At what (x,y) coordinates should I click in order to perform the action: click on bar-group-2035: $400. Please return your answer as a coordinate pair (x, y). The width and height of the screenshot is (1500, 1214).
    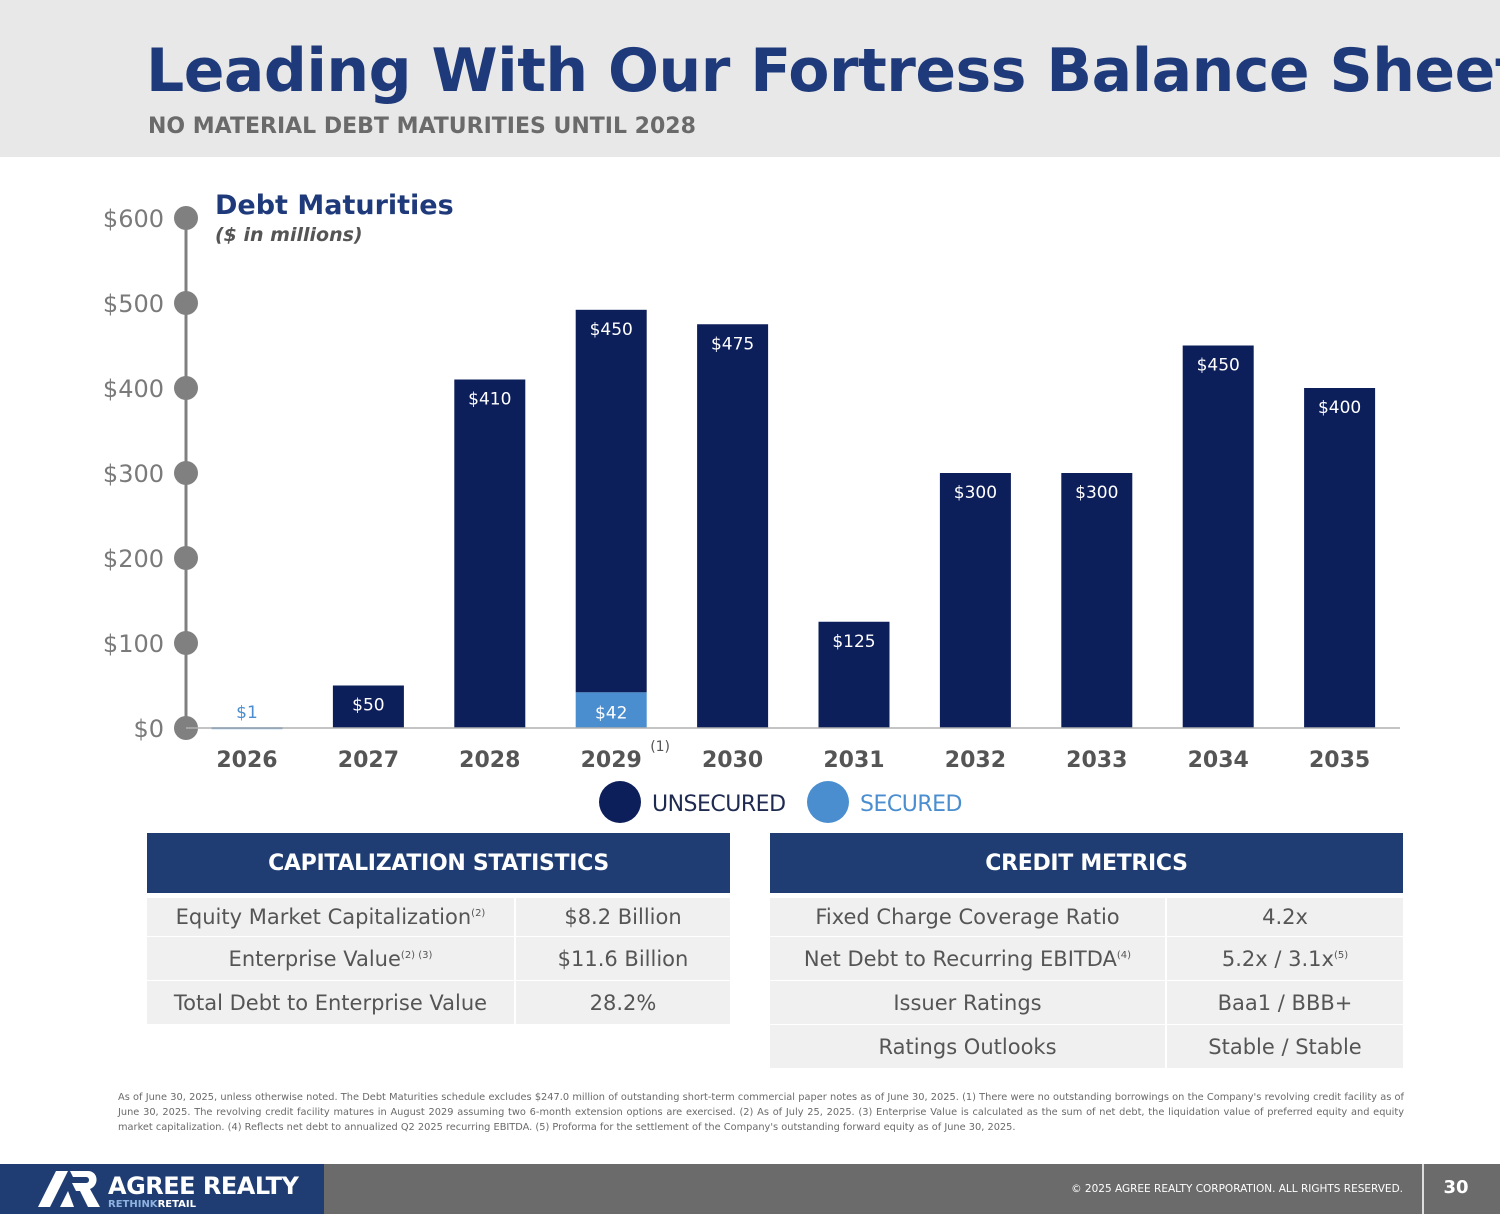
    Looking at the image, I should click on (1340, 558).